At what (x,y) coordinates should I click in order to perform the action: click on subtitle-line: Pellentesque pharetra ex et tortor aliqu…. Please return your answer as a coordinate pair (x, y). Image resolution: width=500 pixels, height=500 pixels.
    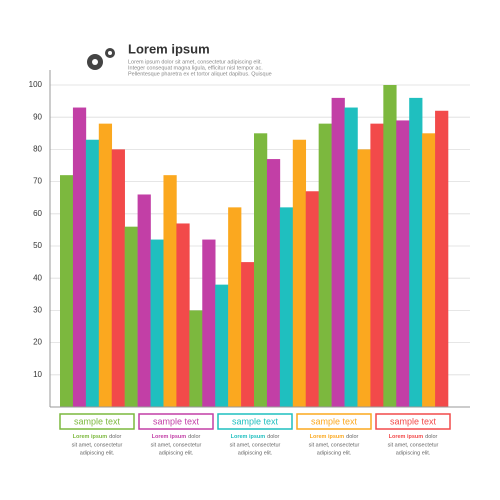
    Looking at the image, I should click on (200, 74).